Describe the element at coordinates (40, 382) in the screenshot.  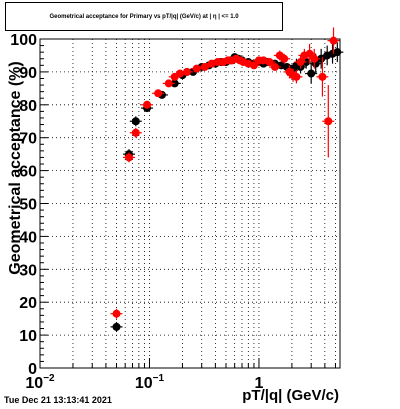
I see `x-tick-label: 10⁻²` at that location.